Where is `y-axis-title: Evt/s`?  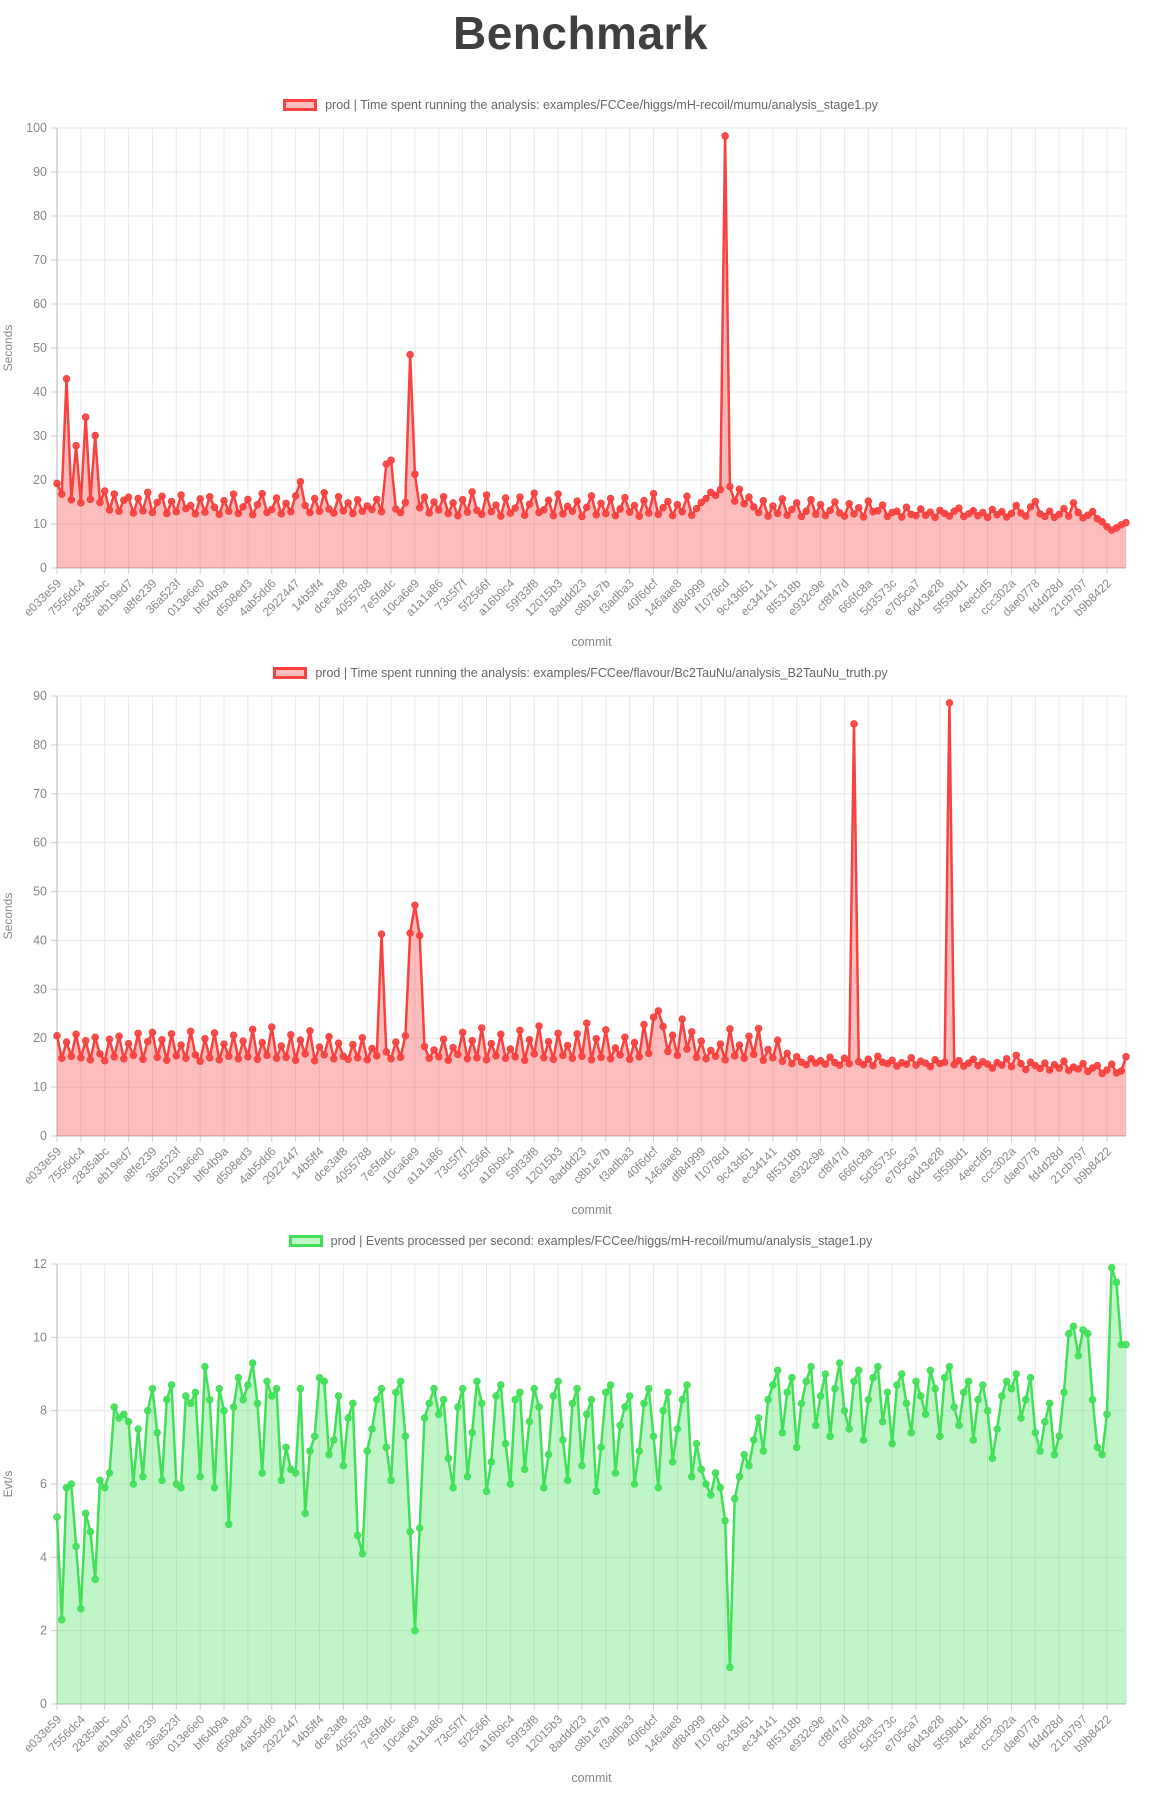 y-axis-title: Evt/s is located at coordinates (8, 1484).